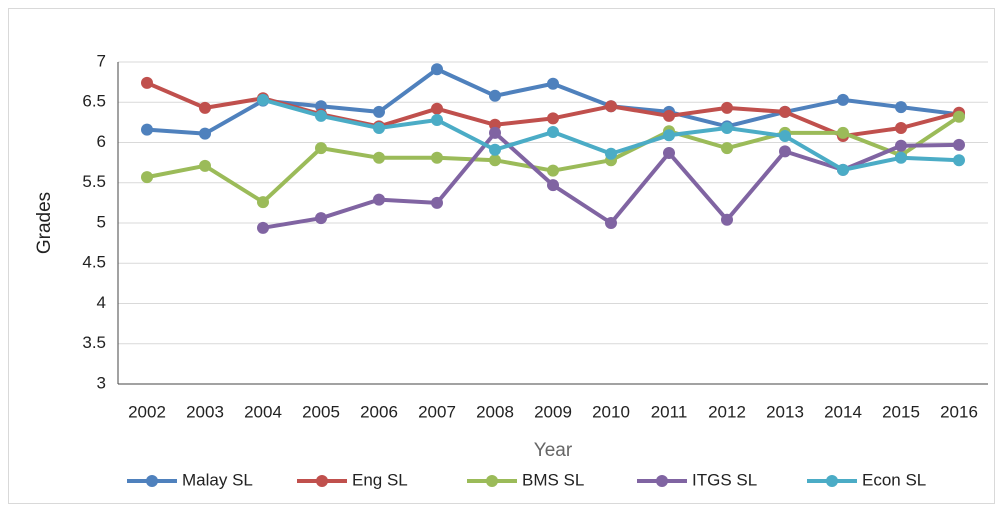 Image resolution: width=1003 pixels, height=512 pixels. What do you see at coordinates (101, 60) in the screenshot?
I see `y-tick-label: 7` at bounding box center [101, 60].